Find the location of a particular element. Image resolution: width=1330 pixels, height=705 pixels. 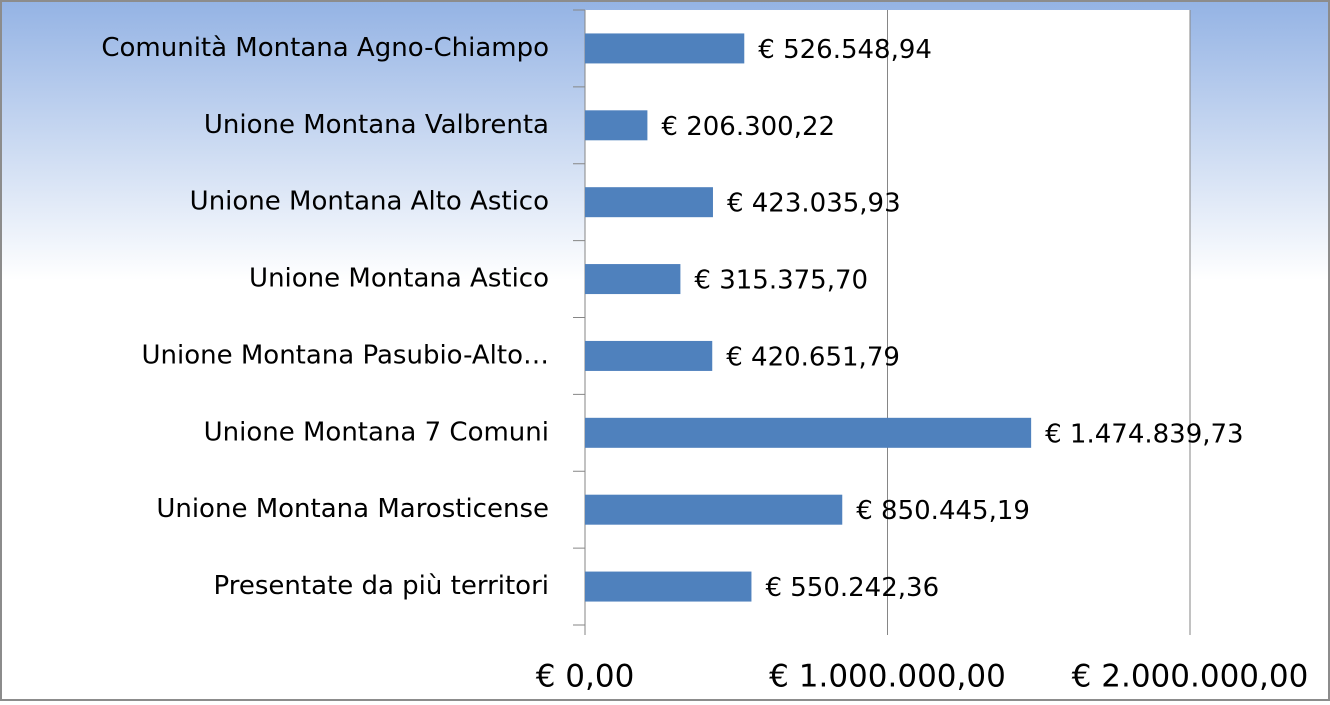

value-label: € 850.445,19 is located at coordinates (943, 511).